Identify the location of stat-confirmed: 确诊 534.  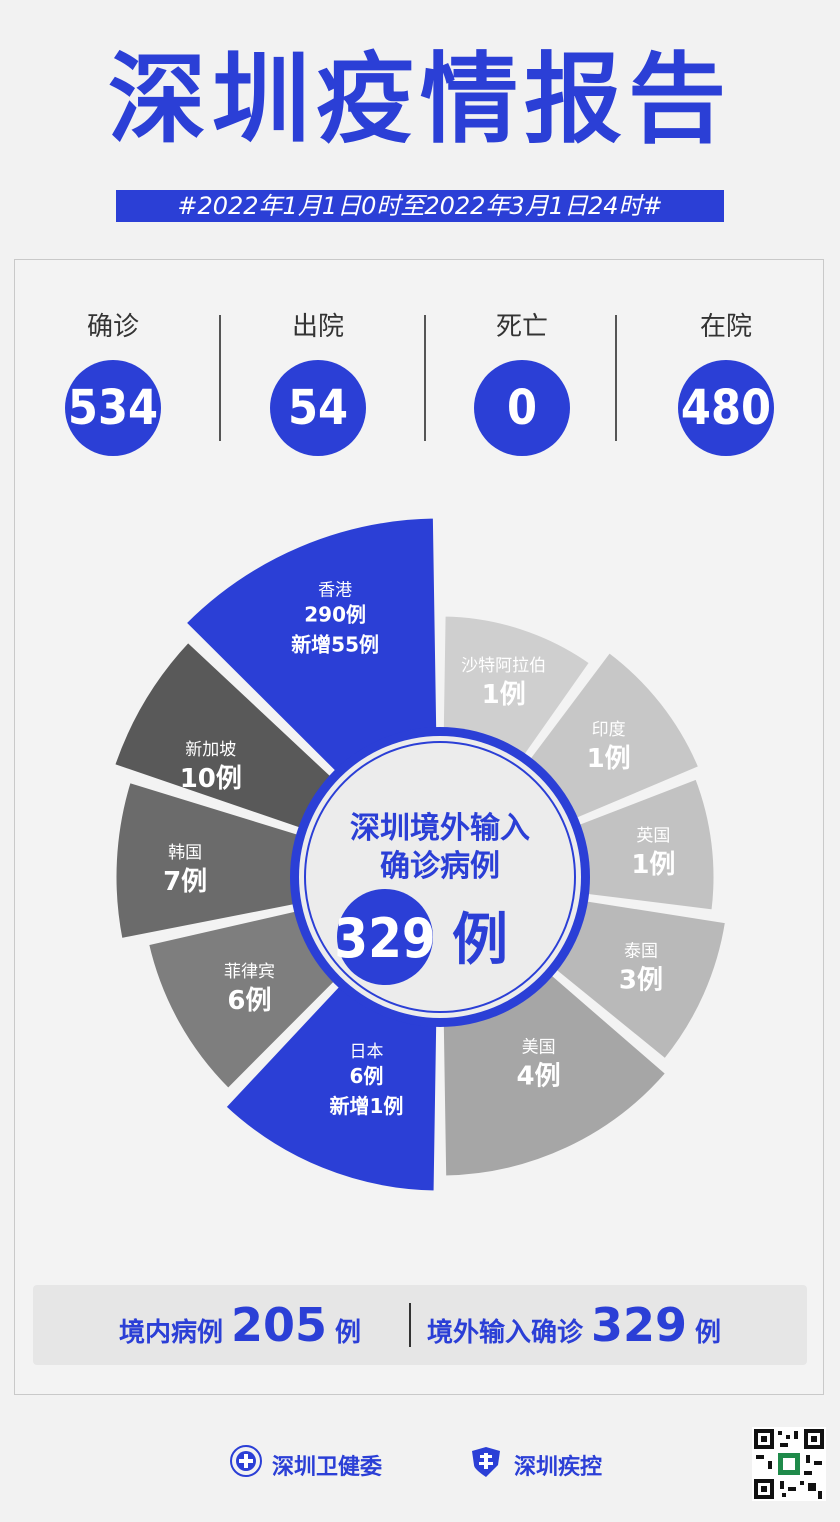
(113, 384).